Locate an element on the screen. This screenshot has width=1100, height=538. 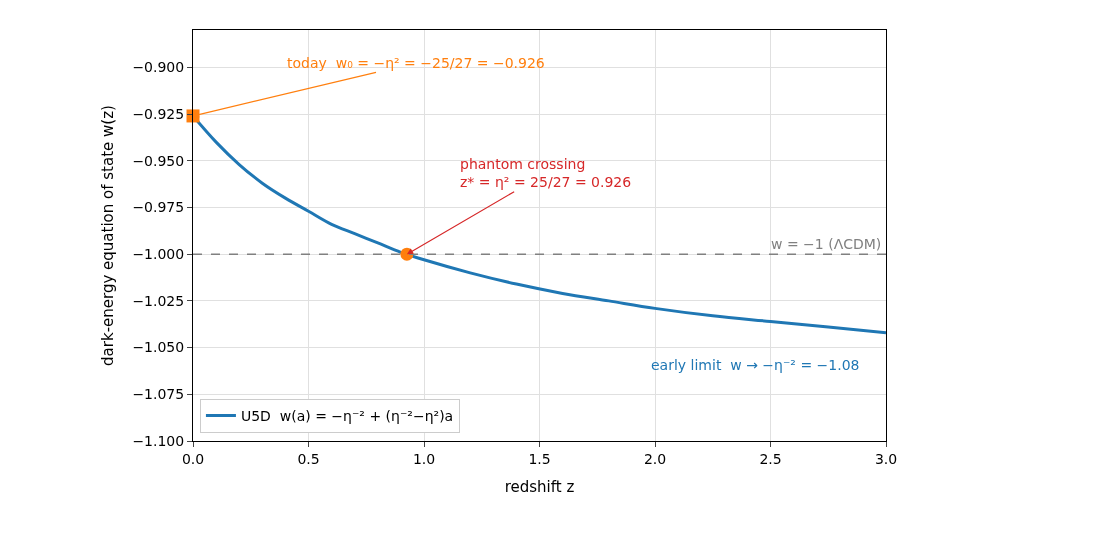
y-tick-label: −0.900 is located at coordinates (158, 67).